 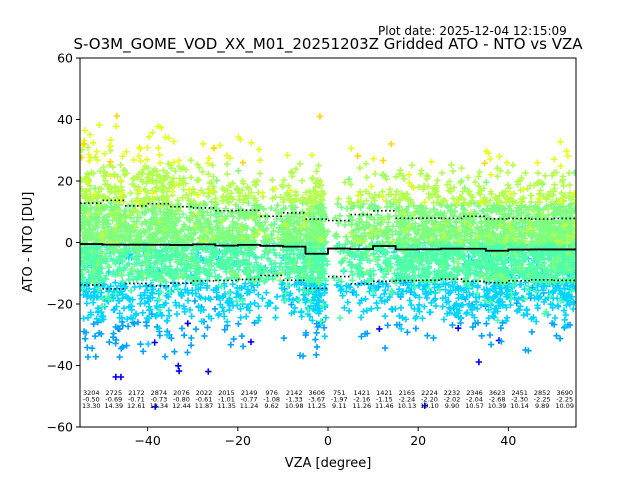 What do you see at coordinates (519, 406) in the screenshot?
I see `bin-std-label: 10.14` at bounding box center [519, 406].